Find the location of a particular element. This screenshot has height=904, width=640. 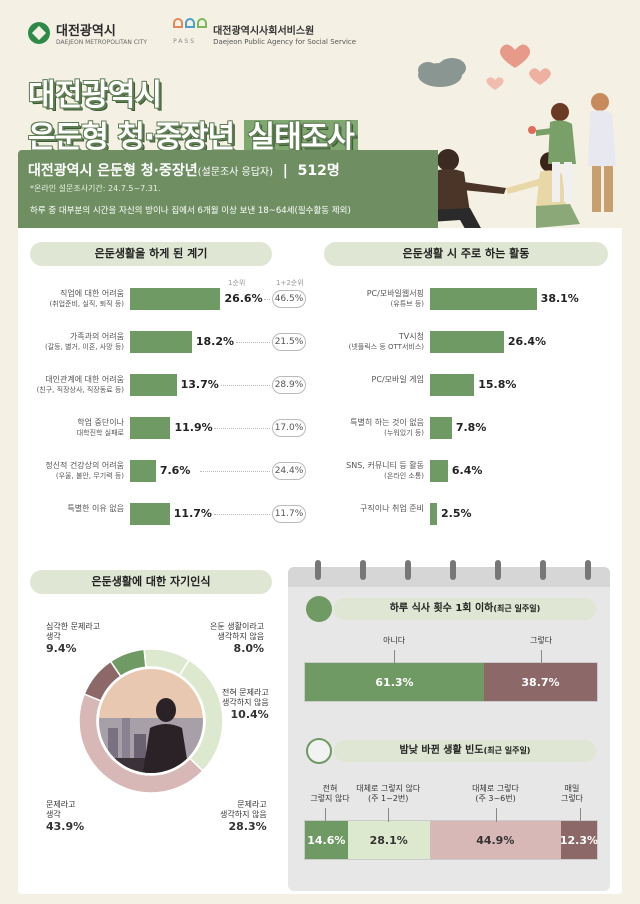

rank-header-combined: 1+2순위 is located at coordinates (290, 283).